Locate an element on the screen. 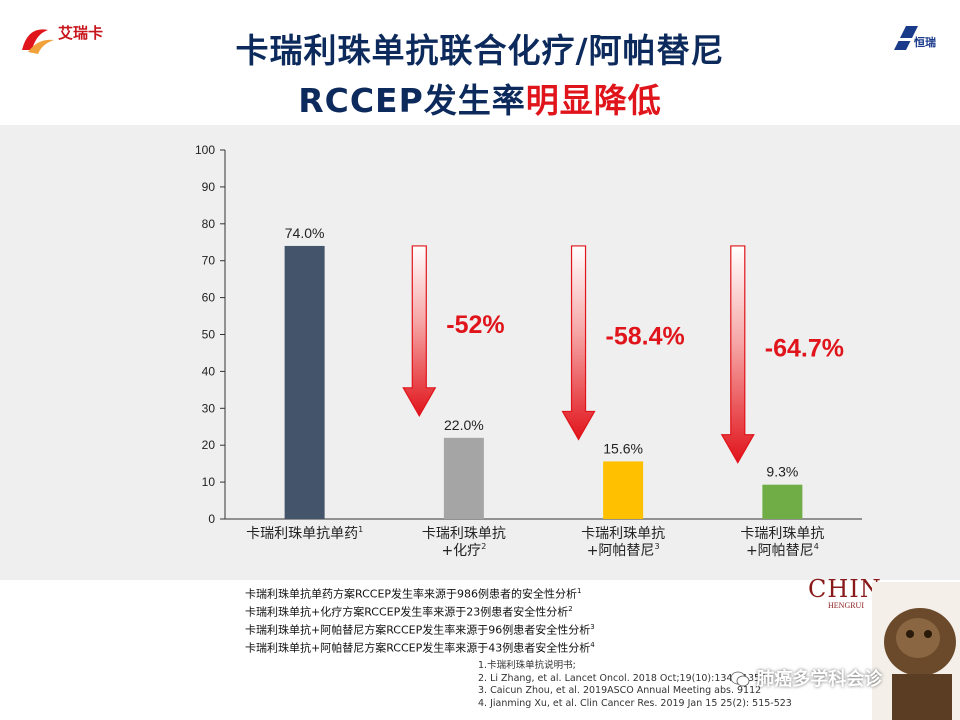 Image resolution: width=960 pixels, height=720 pixels. hengrui-logo-mark-icon is located at coordinates (906, 38).